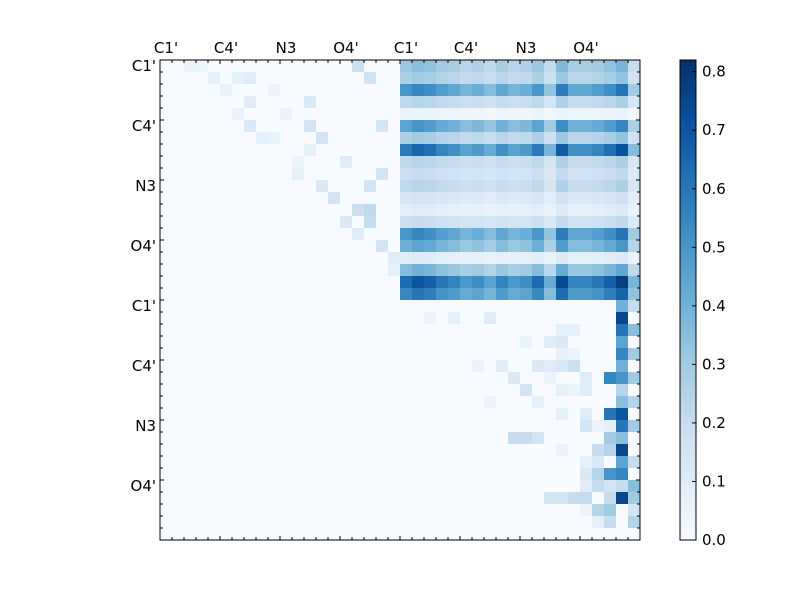  Describe the element at coordinates (466, 48) in the screenshot. I see `x-tick-label: C4'` at that location.